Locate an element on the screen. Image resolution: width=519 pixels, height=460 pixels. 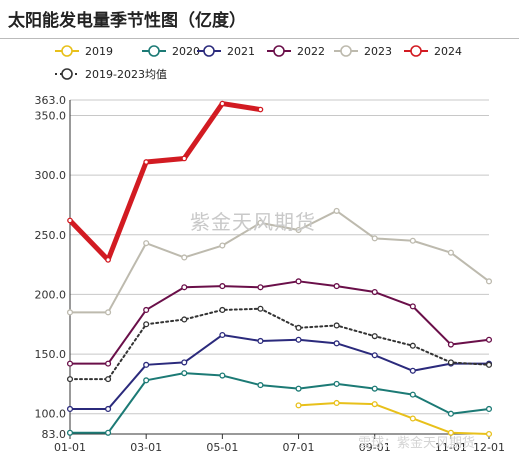
y-axis: 83.0 100.0 150.0 200.0 250.0 300.0 350.0 363.0 is located at coordinates (53, 267).